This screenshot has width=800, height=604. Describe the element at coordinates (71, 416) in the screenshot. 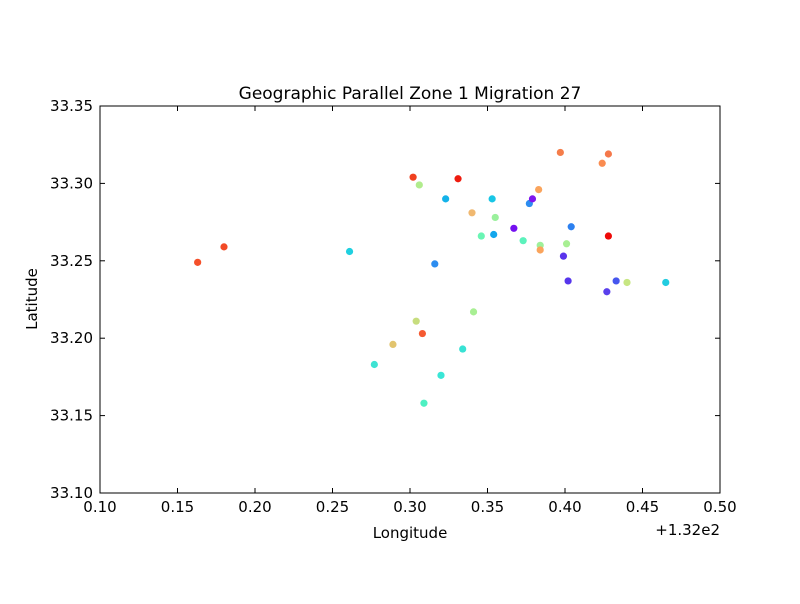

I see `y-tick-label: 33.15` at that location.